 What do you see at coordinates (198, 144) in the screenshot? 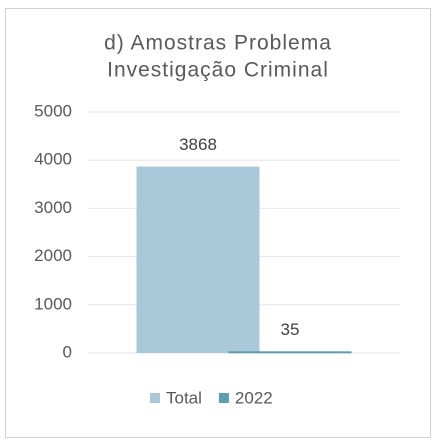
I see `data-label: 3868` at bounding box center [198, 144].